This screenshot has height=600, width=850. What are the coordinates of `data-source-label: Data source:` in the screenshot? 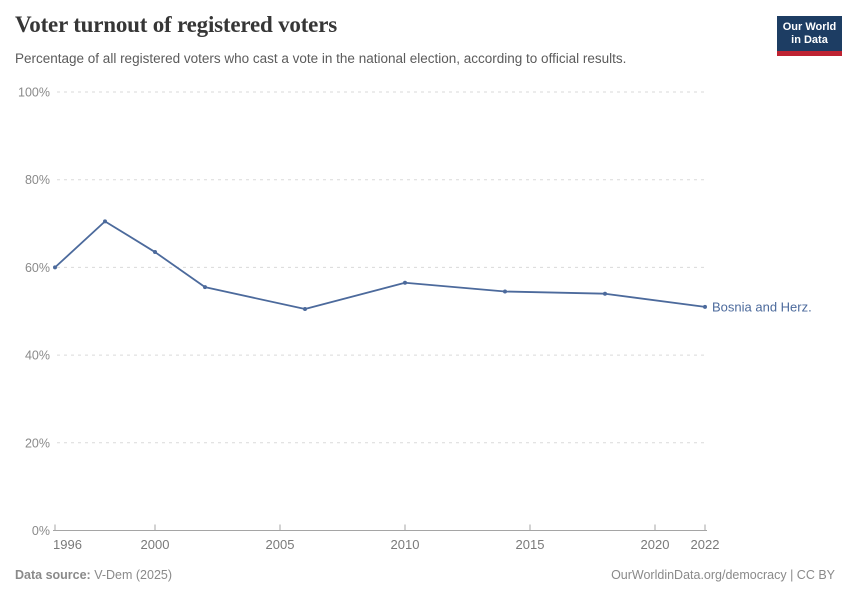 It's located at (53, 575).